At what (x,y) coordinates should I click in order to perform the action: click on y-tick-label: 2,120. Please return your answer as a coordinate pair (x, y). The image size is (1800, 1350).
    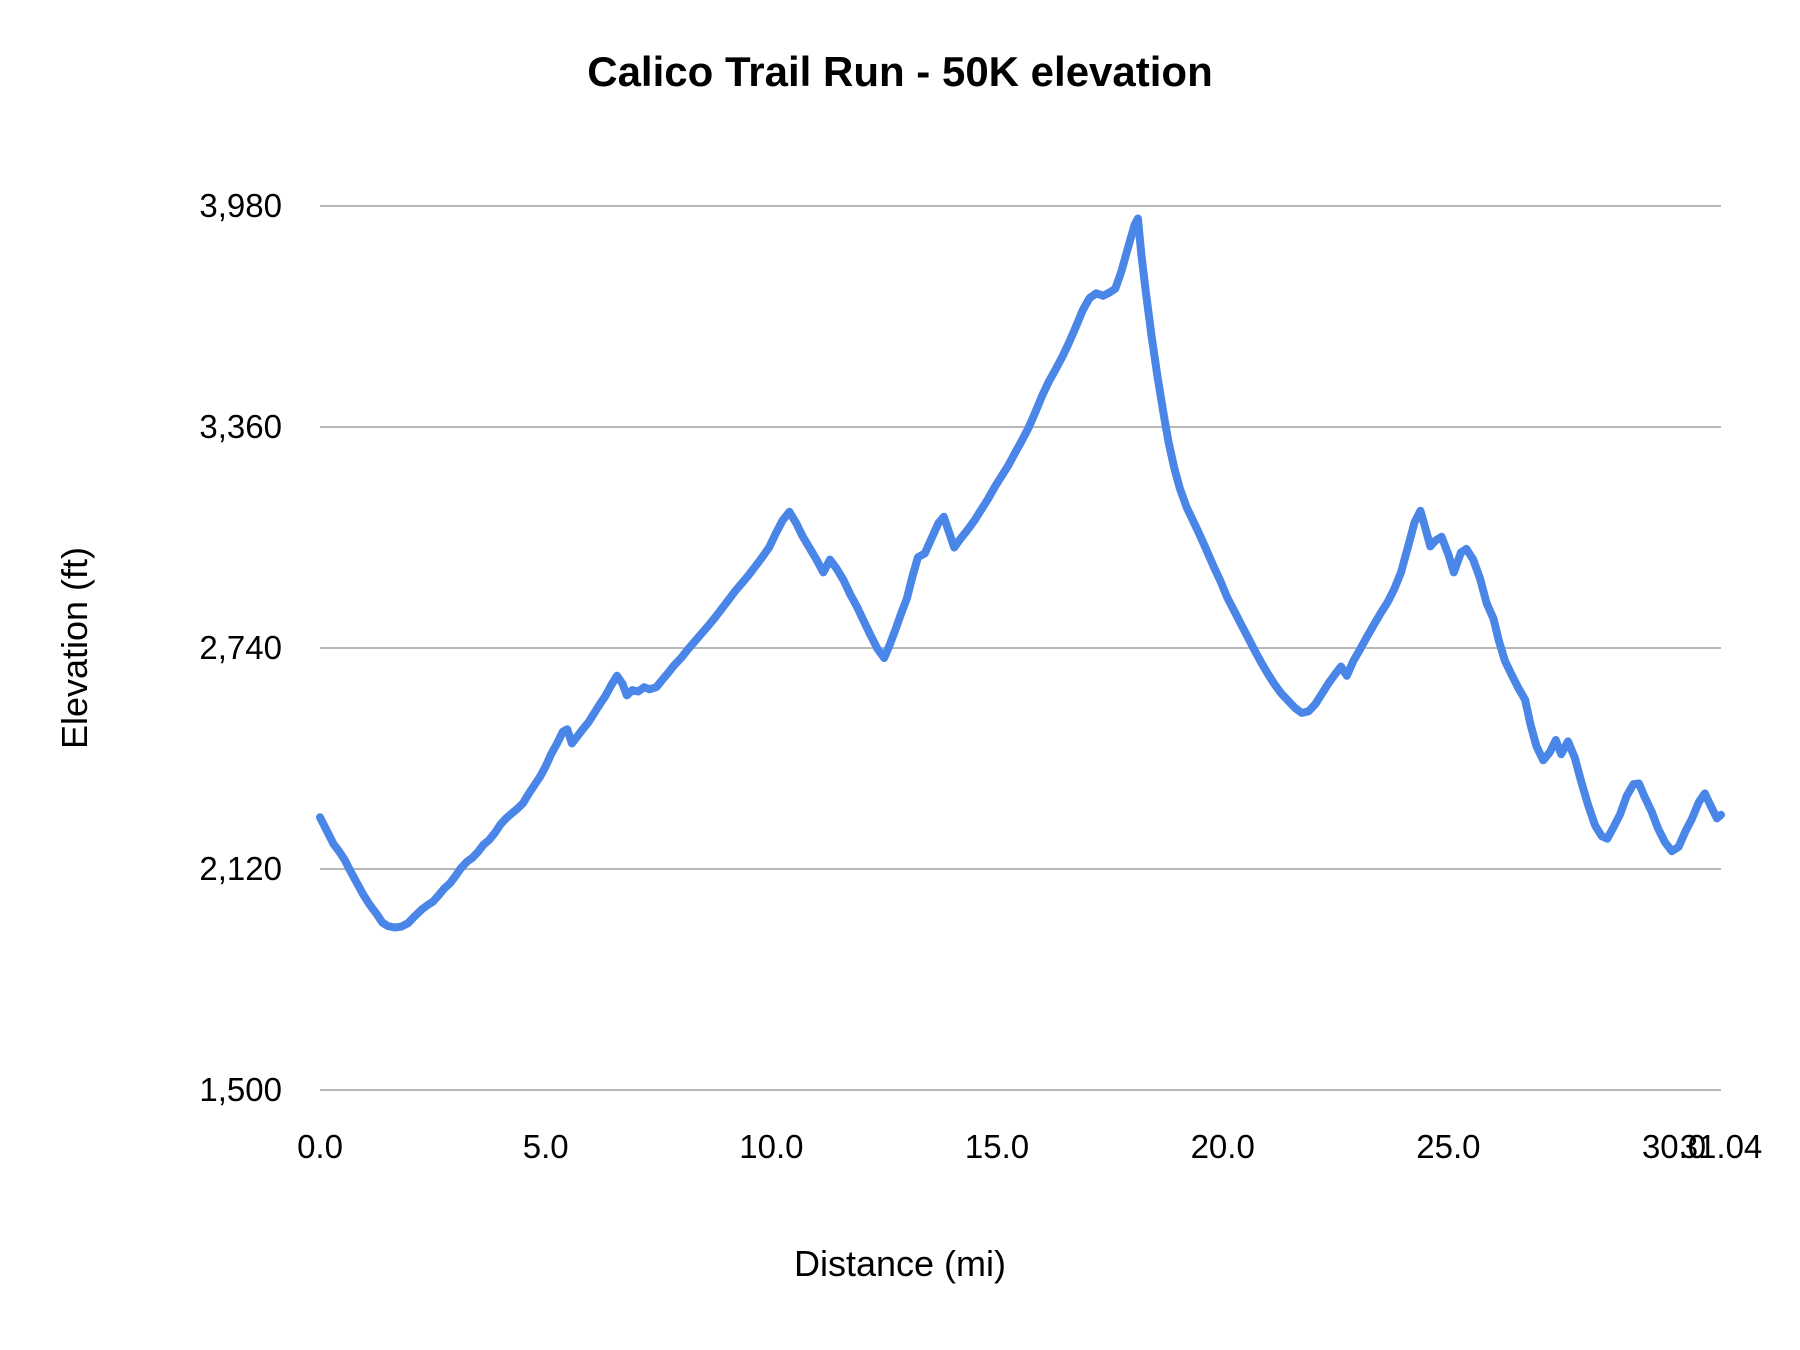
    Looking at the image, I should click on (240, 868).